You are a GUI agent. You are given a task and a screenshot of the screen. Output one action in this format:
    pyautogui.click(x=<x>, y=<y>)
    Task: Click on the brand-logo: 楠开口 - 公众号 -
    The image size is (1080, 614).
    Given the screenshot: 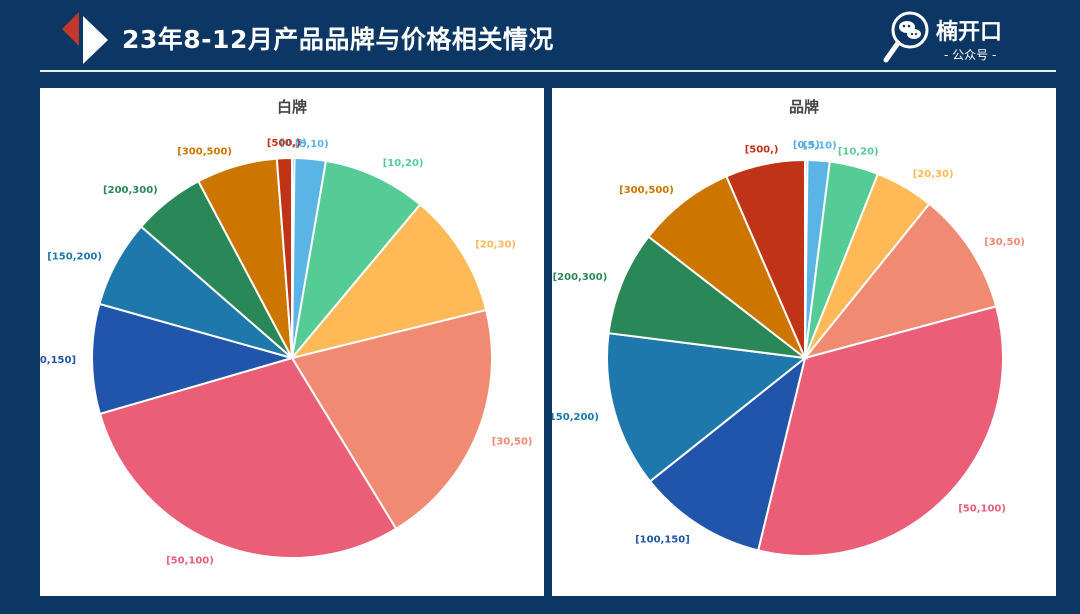 What is the action you would take?
    pyautogui.click(x=950, y=38)
    